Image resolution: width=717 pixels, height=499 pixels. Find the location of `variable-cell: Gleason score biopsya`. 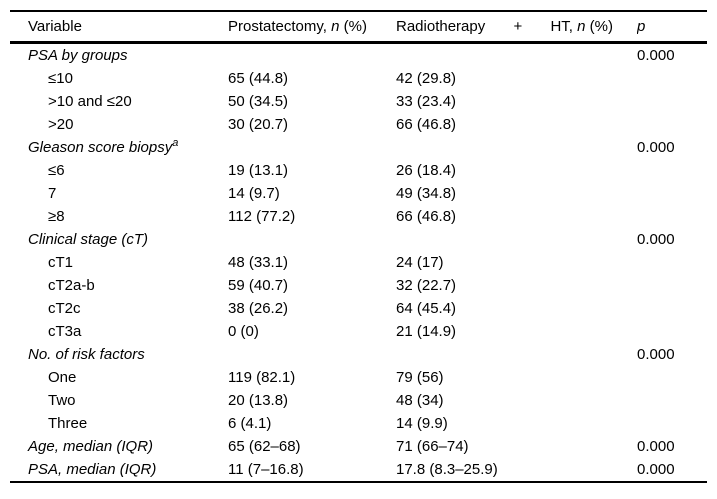

variable-cell: Gleason score biopsya is located at coordinates (103, 146).